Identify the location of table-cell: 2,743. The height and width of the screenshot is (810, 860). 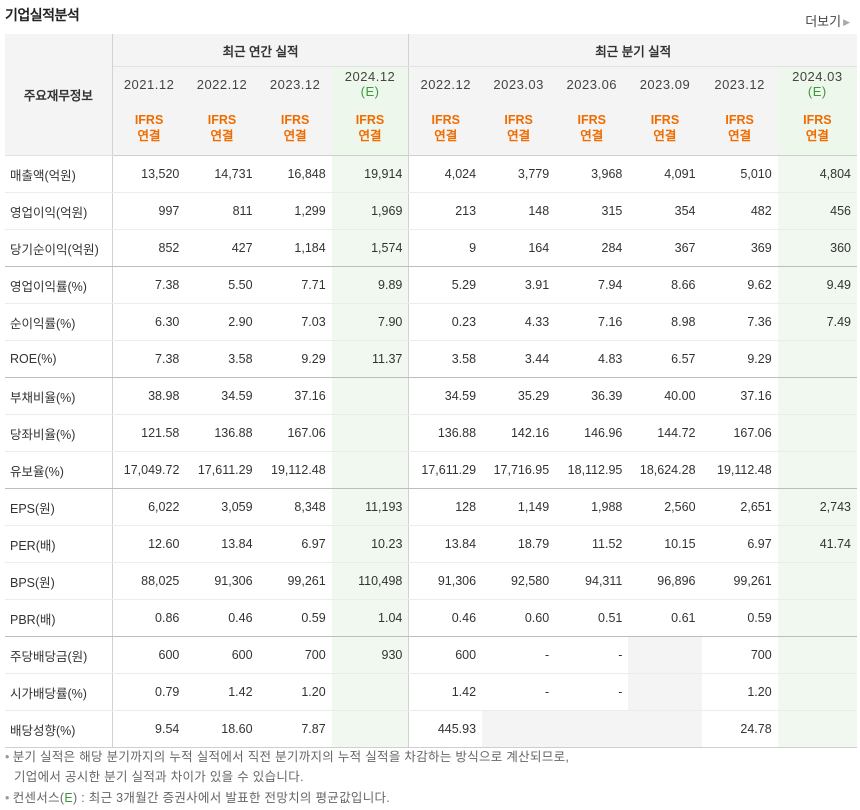
(817, 507).